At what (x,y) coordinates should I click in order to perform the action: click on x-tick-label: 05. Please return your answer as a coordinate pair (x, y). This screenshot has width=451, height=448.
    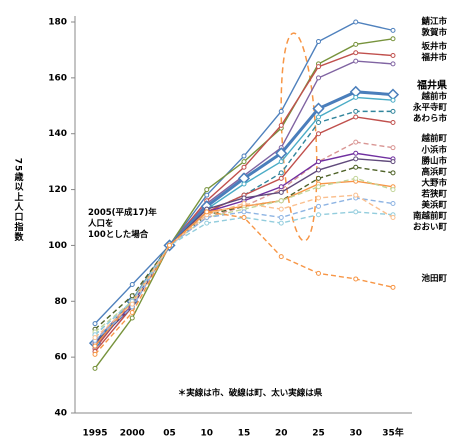
    Looking at the image, I should click on (169, 434).